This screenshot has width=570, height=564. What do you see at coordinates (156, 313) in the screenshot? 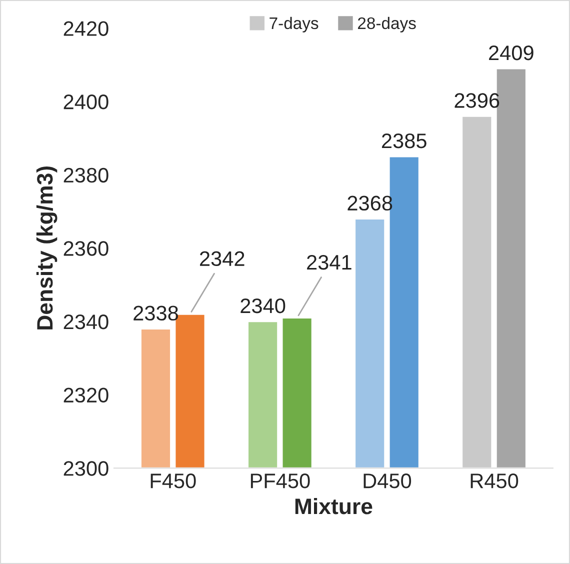
I see `data-label: 2338` at bounding box center [156, 313].